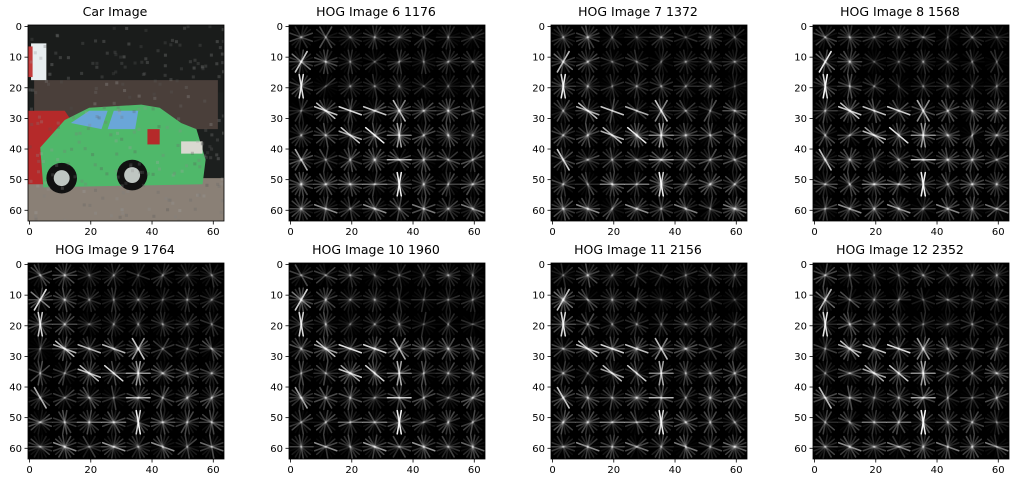  Describe the element at coordinates (126, 123) in the screenshot. I see `car-photo` at that location.